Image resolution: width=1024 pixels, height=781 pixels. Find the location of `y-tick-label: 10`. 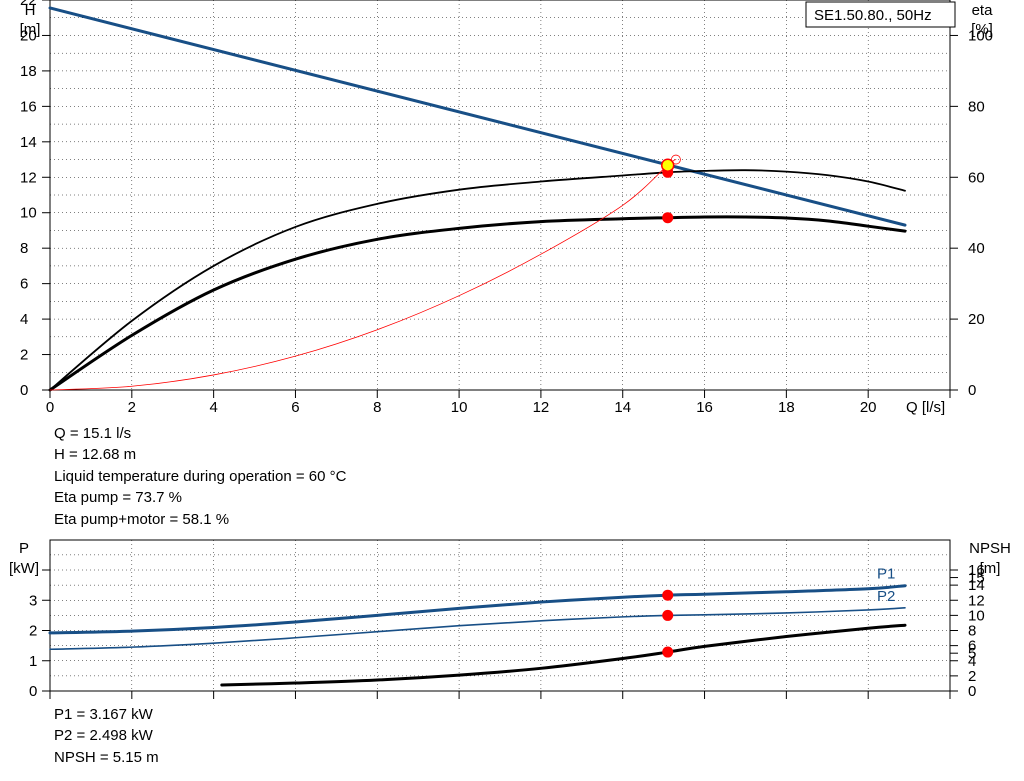

y-tick-label: 10 is located at coordinates (28, 213).